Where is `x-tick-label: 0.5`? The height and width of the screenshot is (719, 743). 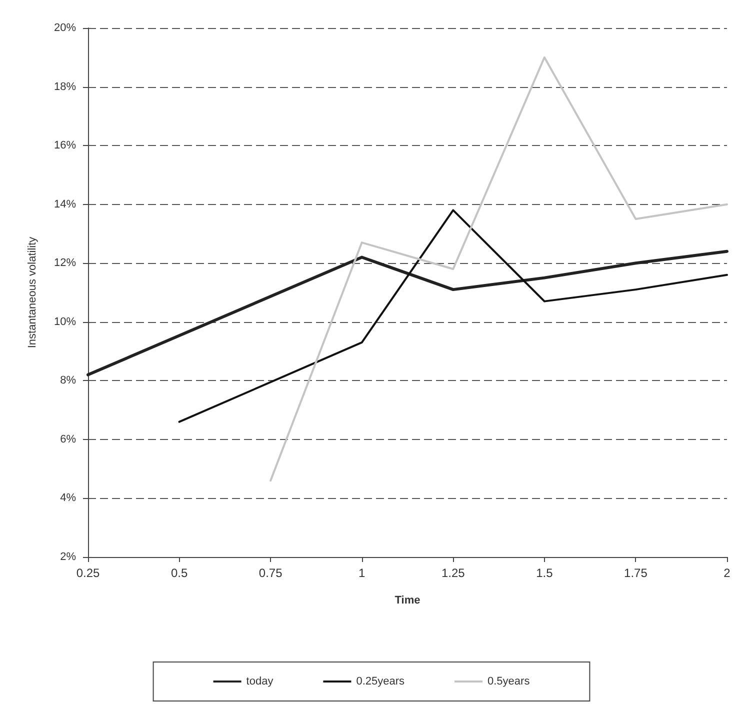
x-tick-label: 0.5 is located at coordinates (179, 573).